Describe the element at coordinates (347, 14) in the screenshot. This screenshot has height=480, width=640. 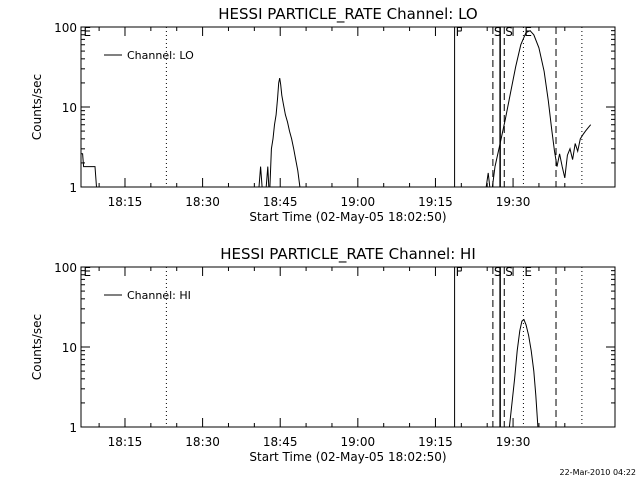
I see `chart-title: HESSI PARTICLE_RATE Channel: LO` at that location.